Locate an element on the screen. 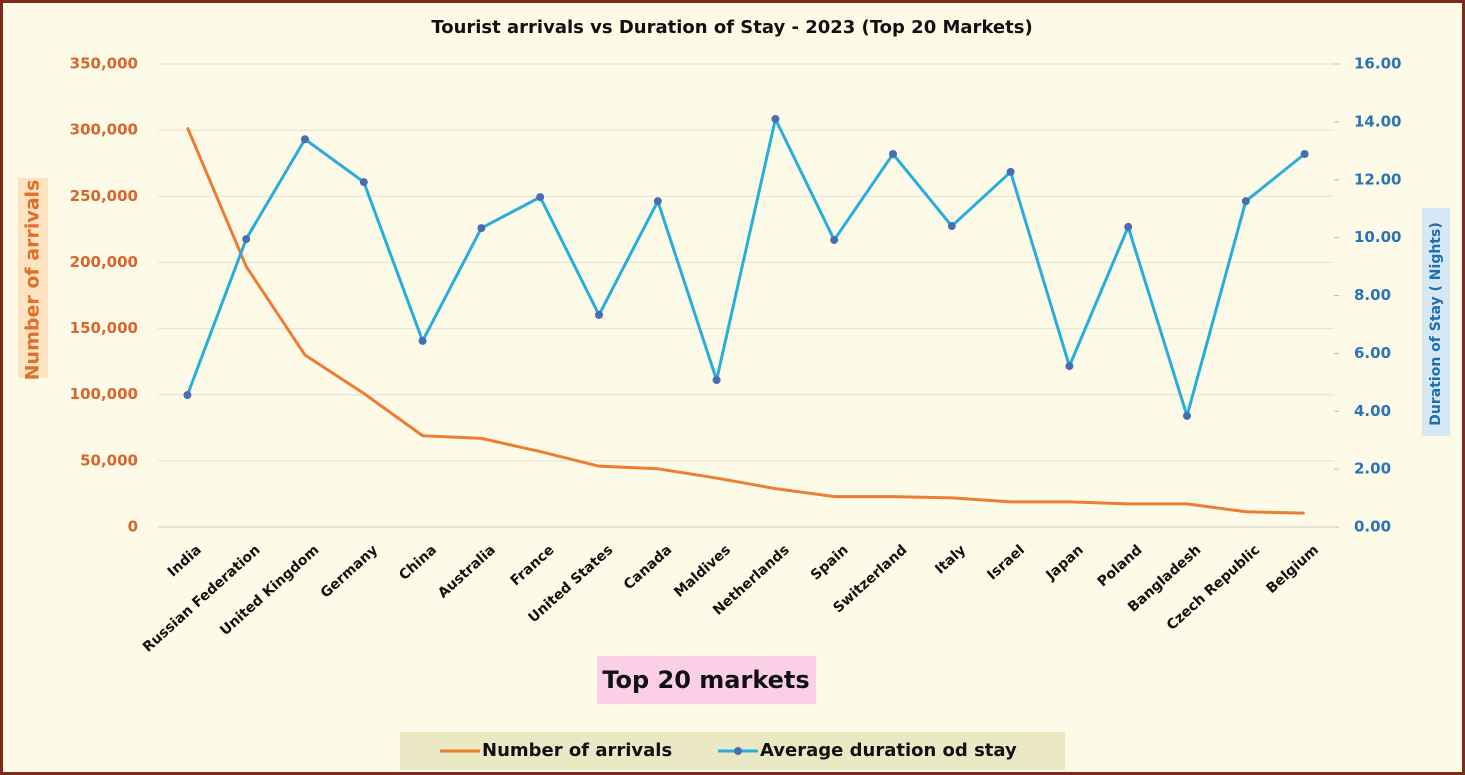  y-axis-label: Number of arrivals is located at coordinates (33, 280).